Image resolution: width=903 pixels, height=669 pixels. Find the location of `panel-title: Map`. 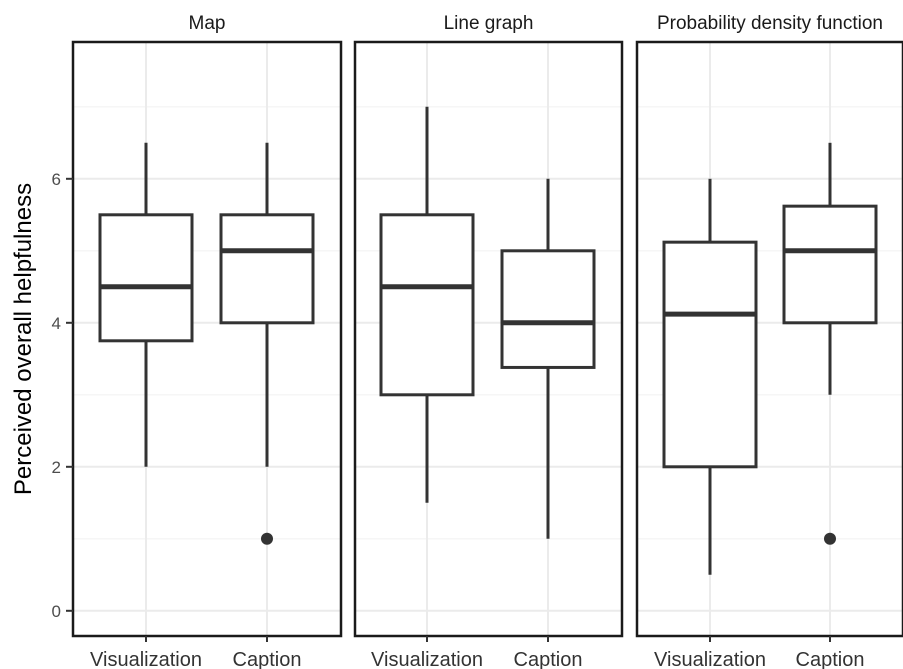

panel-title: Map is located at coordinates (207, 23).